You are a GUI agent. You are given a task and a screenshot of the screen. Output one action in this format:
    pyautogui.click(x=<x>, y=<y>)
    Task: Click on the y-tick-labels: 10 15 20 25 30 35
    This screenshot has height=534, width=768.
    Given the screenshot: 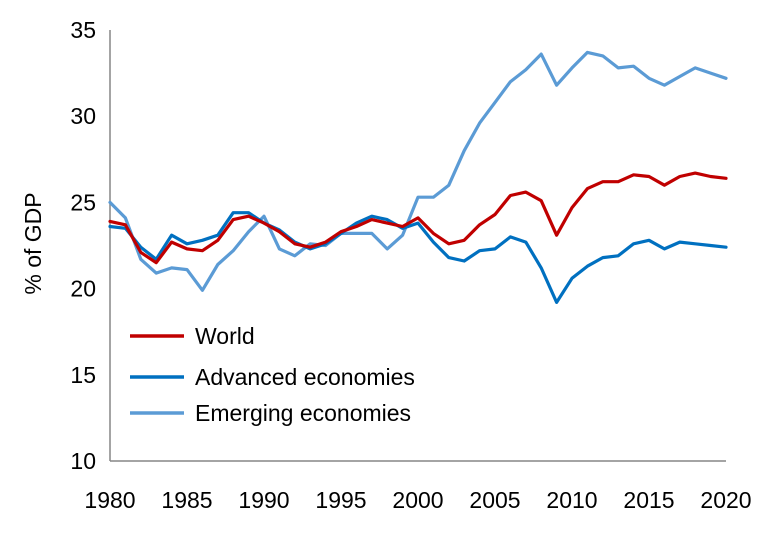 What is the action you would take?
    pyautogui.click(x=83, y=245)
    